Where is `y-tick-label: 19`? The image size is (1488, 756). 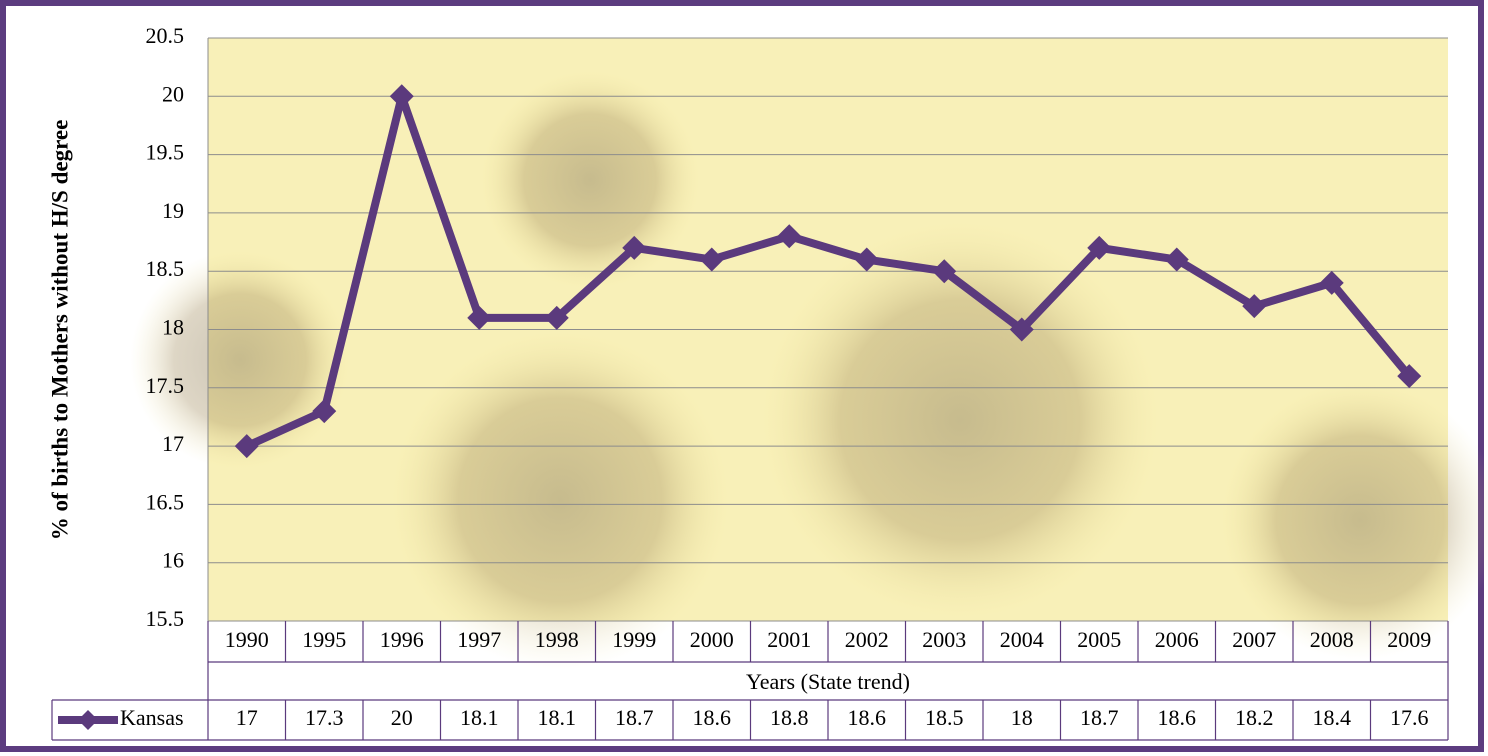 y-tick-label: 19 is located at coordinates (173, 210).